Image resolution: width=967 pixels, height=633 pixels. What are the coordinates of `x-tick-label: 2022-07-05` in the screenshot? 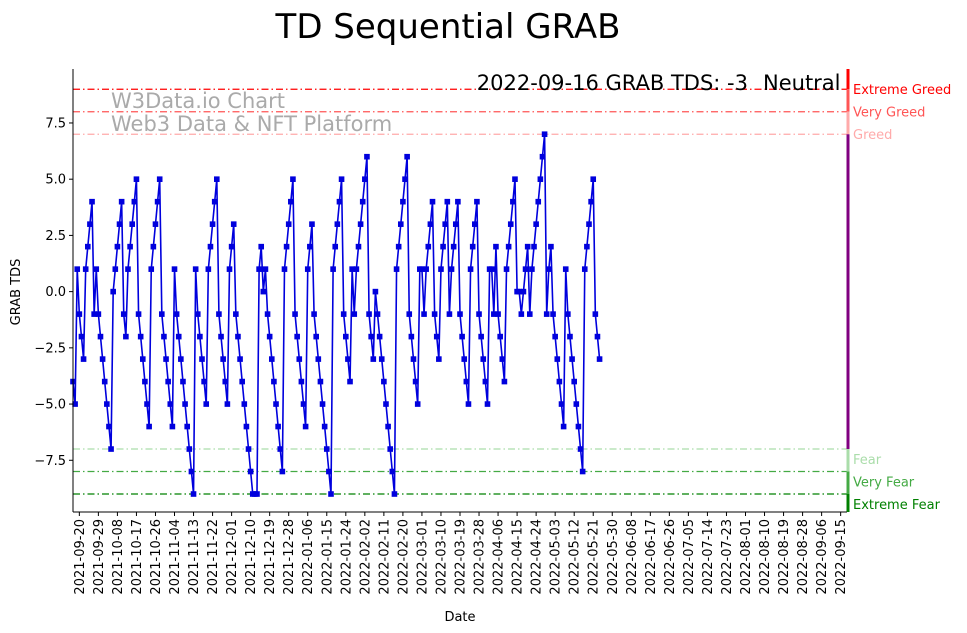 It's located at (689, 557).